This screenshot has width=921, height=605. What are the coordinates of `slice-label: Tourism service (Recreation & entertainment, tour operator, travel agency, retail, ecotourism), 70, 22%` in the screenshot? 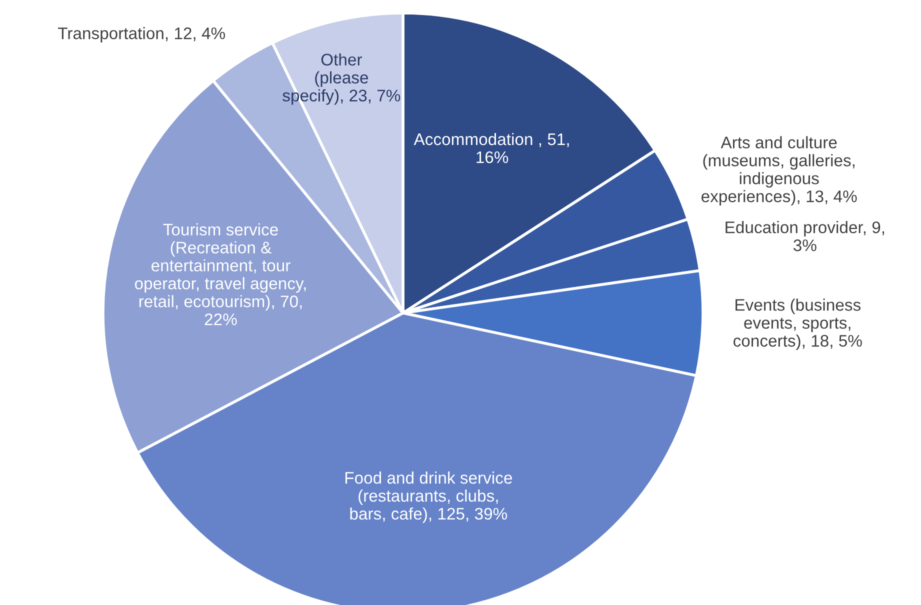 It's located at (220, 274).